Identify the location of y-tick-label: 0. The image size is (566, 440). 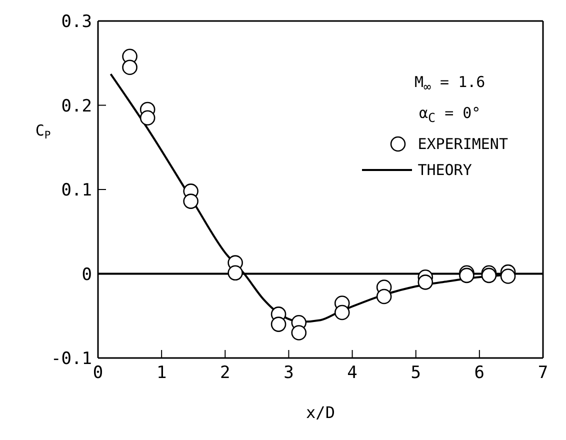
(87, 274).